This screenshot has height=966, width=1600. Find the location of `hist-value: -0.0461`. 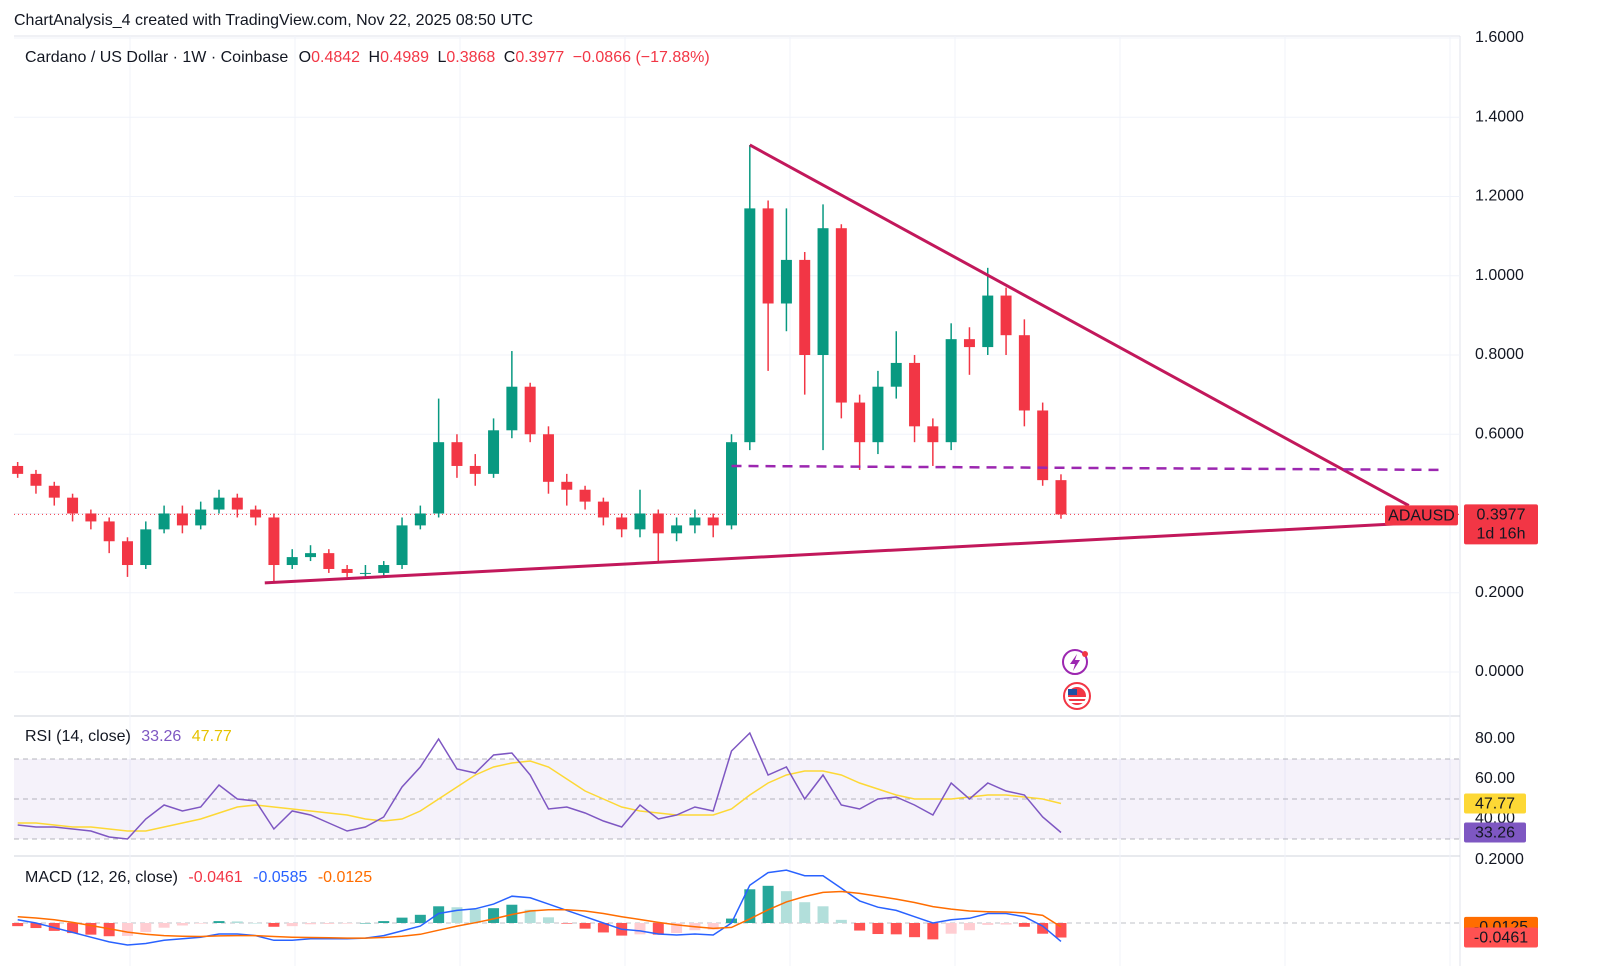

hist-value: -0.0461 is located at coordinates (215, 877).